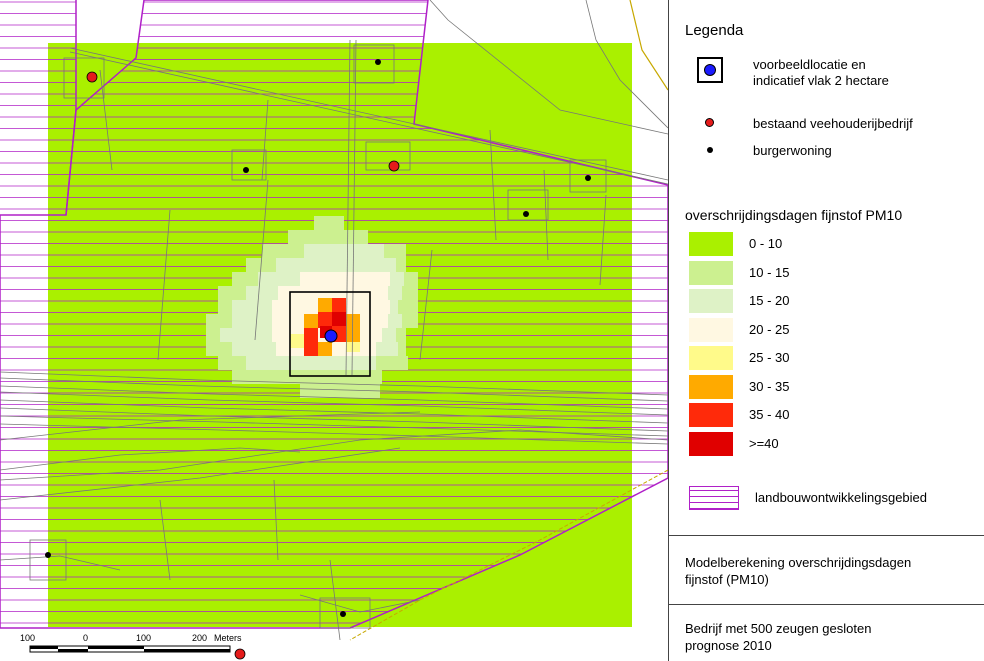  Describe the element at coordinates (714, 498) in the screenshot. I see `development-area-swatch` at that location.